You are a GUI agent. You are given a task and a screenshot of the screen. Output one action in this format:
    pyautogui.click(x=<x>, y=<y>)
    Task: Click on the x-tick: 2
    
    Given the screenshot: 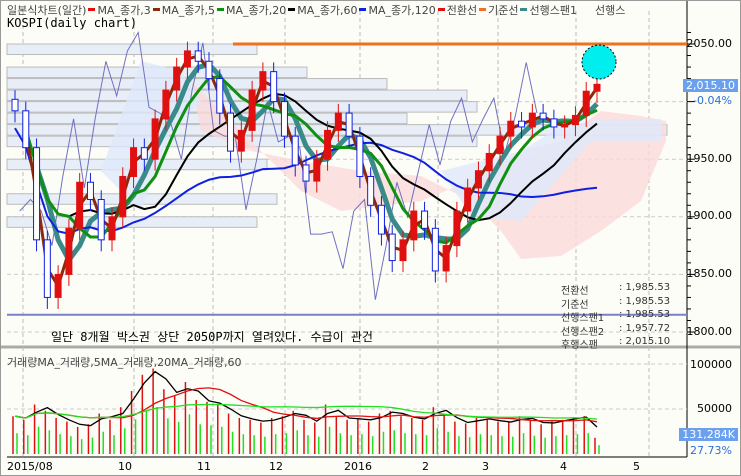 What is the action you would take?
    pyautogui.click(x=425, y=466)
    